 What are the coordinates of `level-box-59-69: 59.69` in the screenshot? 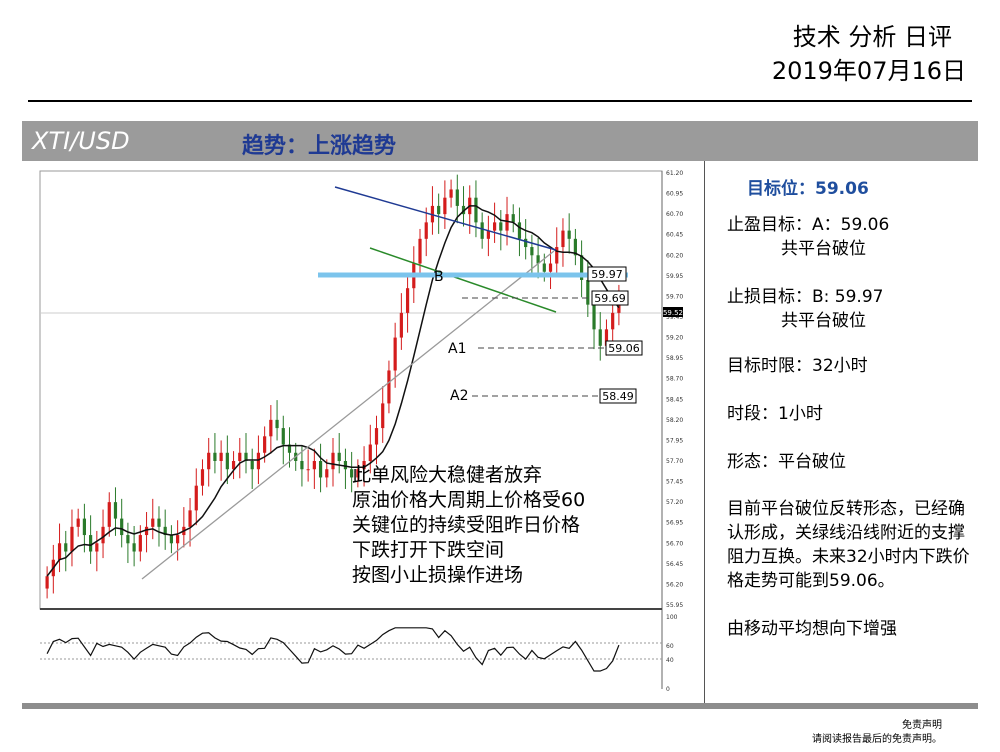 It's located at (610, 298).